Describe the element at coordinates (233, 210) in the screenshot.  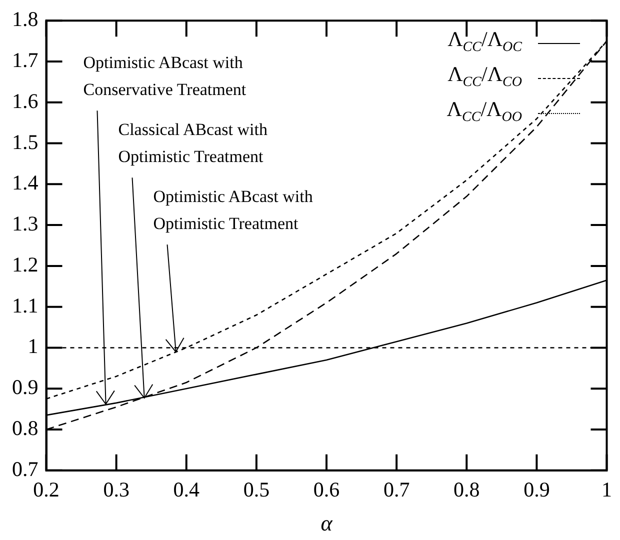
I see `annotation: Optimistic ABcast with Optimistic Treatment` at that location.